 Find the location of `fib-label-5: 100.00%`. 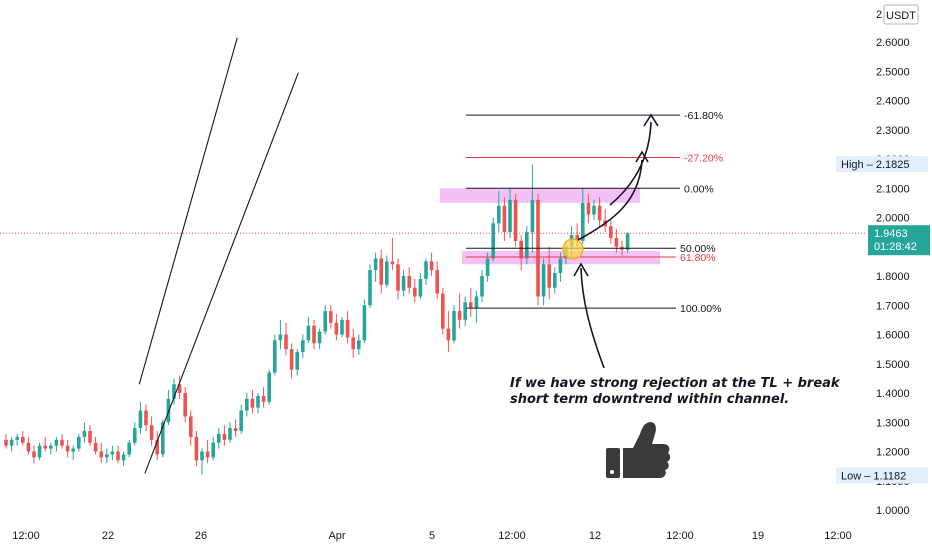

fib-label-5: 100.00% is located at coordinates (700, 309).